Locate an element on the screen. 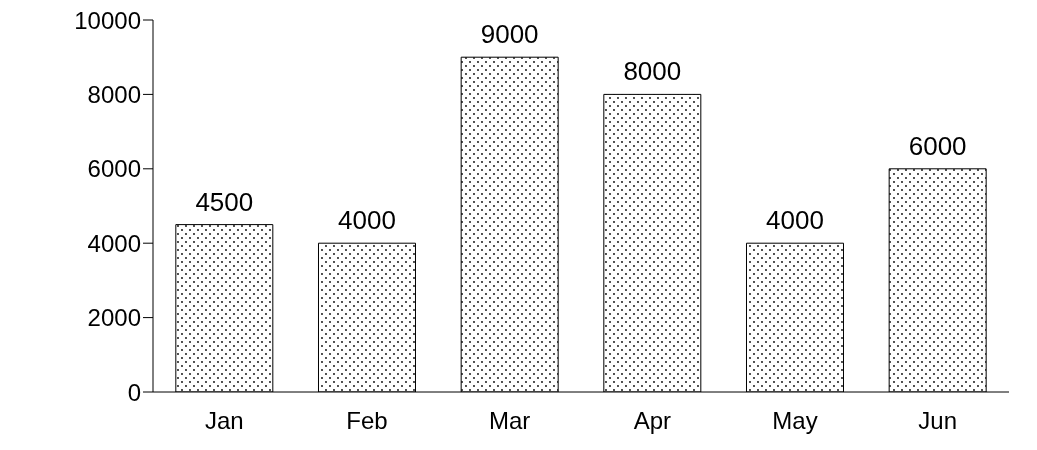 This screenshot has height=450, width=1037. x-tick-label: Apr is located at coordinates (652, 421).